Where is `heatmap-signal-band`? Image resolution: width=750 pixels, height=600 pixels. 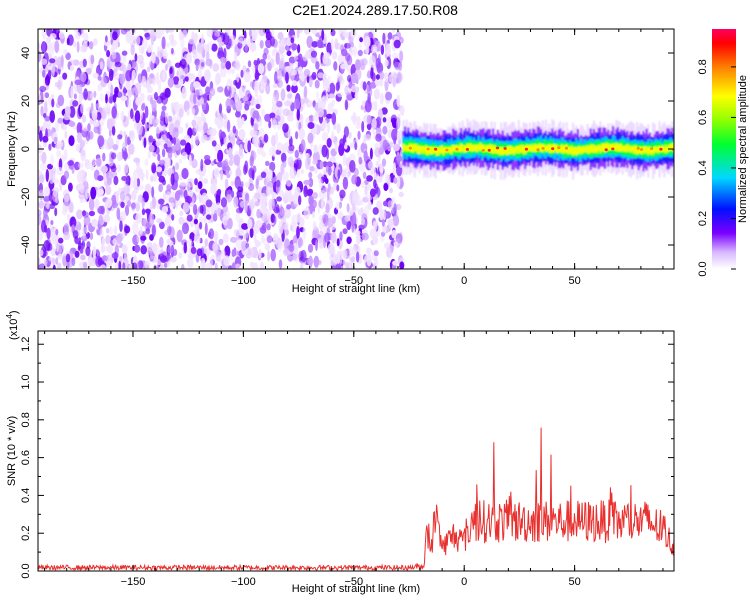
heatmap-signal-band is located at coordinates (538, 149).